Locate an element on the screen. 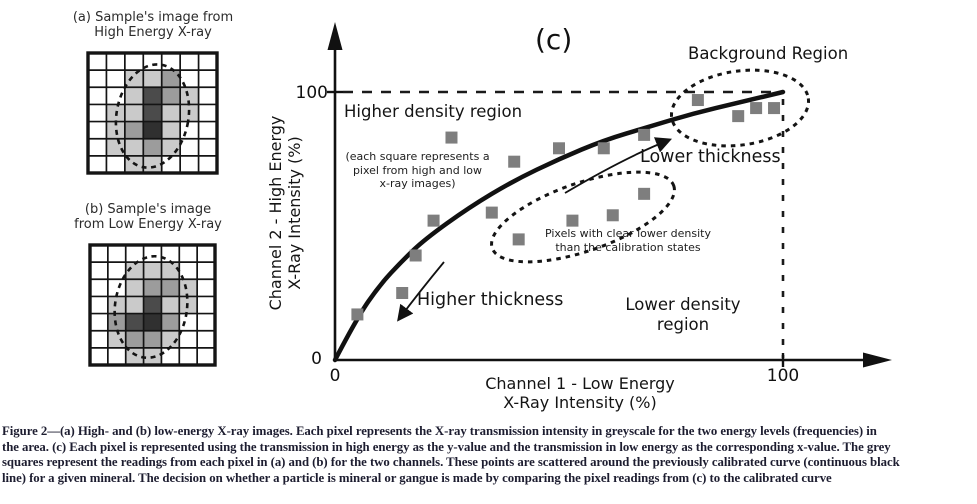  lower-thickness-label: Lower thickness is located at coordinates (710, 157).